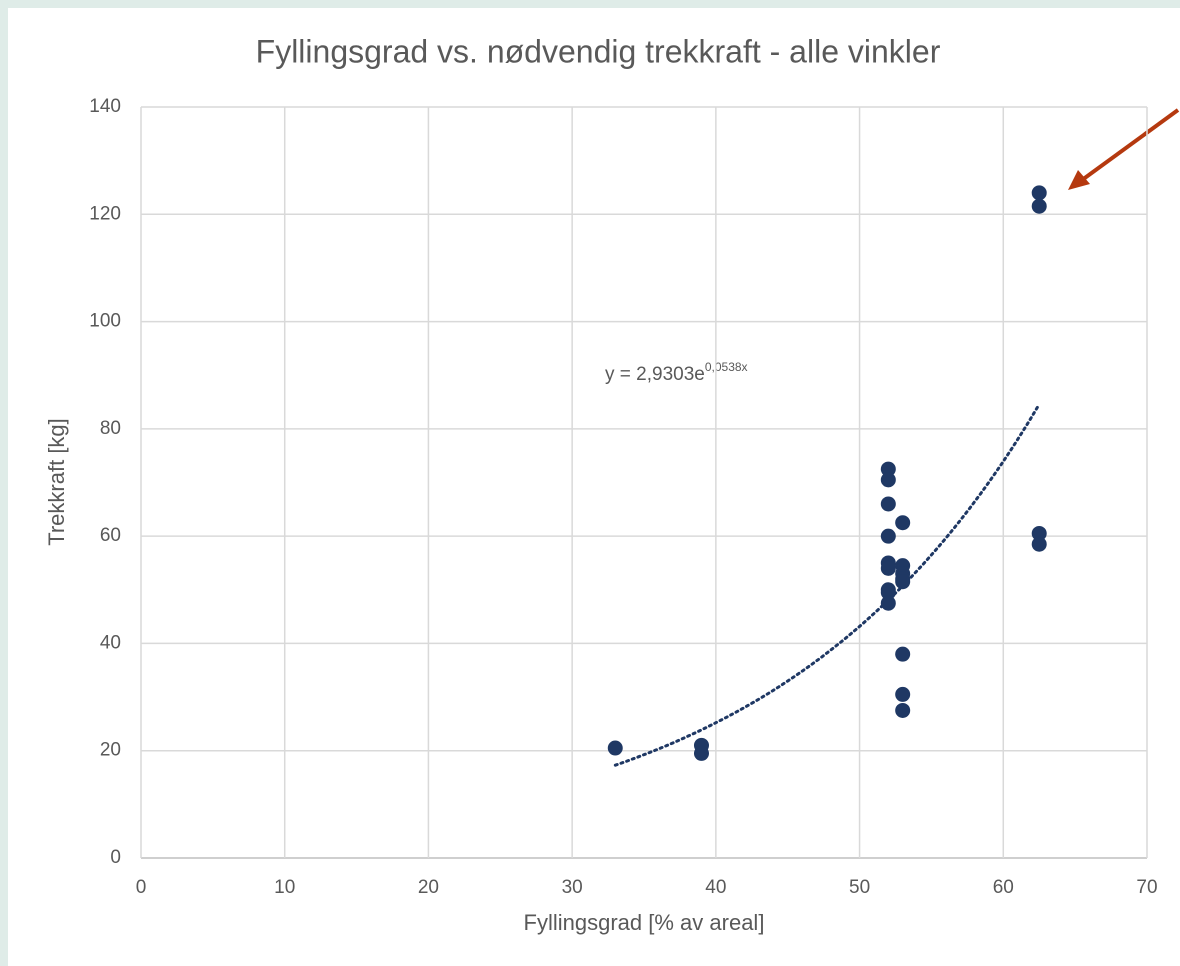 This screenshot has height=966, width=1180. I want to click on x-tick-label: 20, so click(428, 887).